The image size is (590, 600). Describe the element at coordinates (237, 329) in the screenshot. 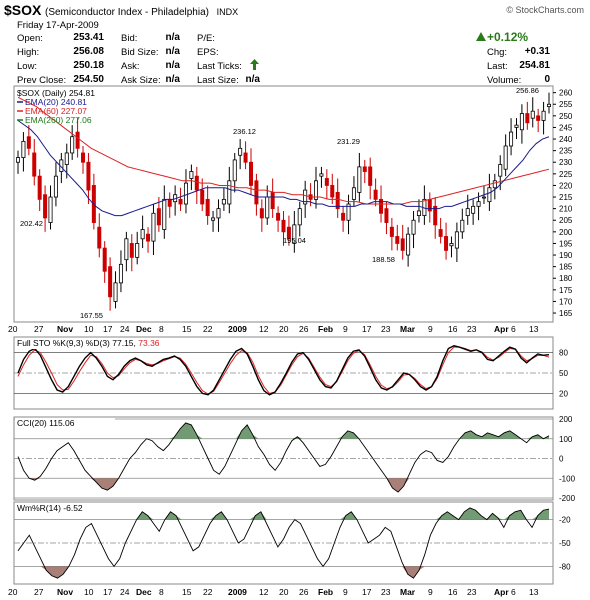

I see `x-tick-label: 2009` at that location.